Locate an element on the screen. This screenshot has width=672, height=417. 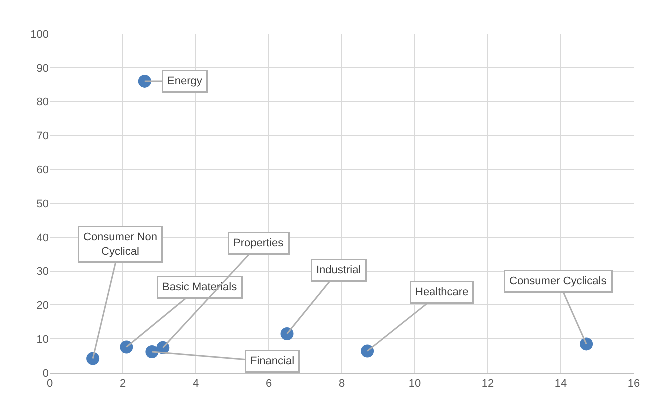
x-tick-label: 14 is located at coordinates (561, 384).